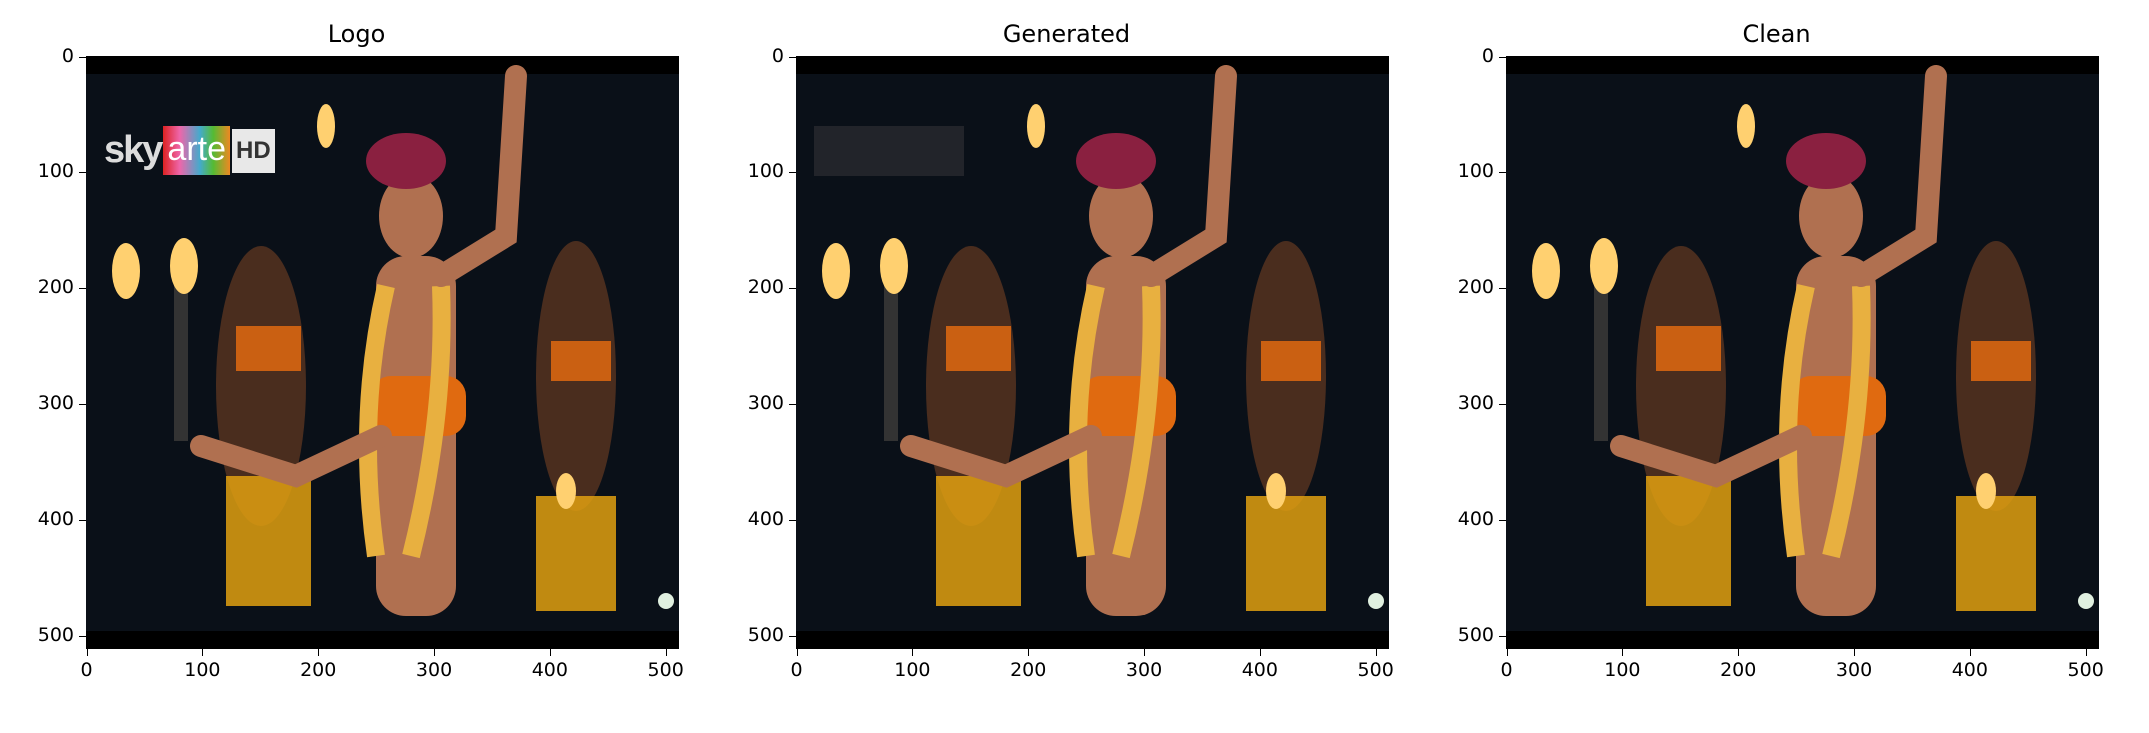 This screenshot has width=2149, height=733. Describe the element at coordinates (253, 150) in the screenshot. I see `logo-hd-text: HD` at that location.